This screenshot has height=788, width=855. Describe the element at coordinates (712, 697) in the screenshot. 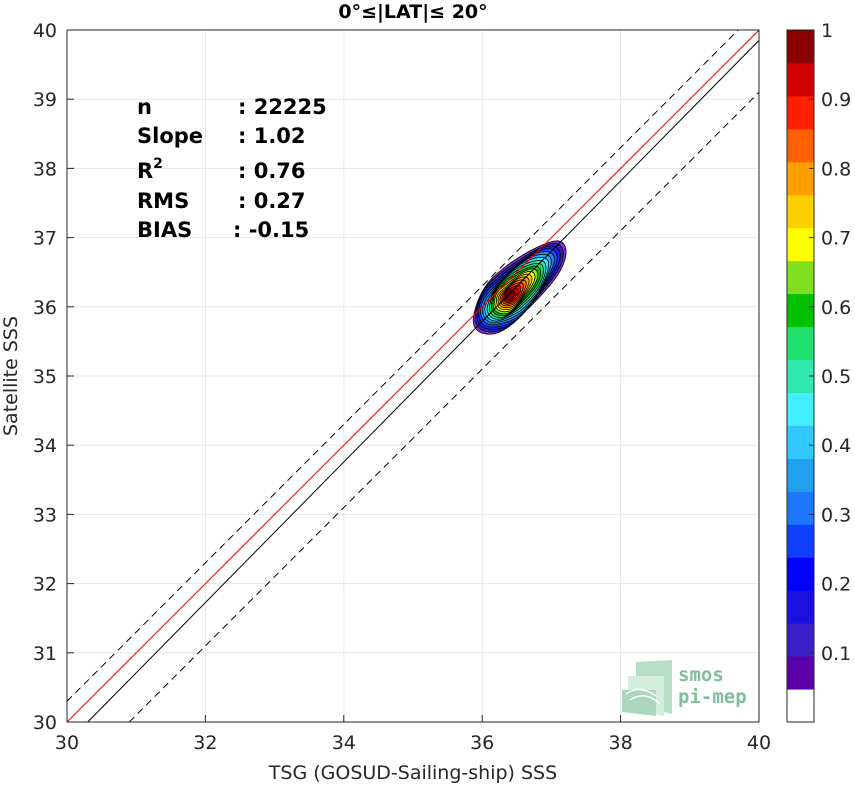

I see `logo-text-pimep: pi-mep` at that location.